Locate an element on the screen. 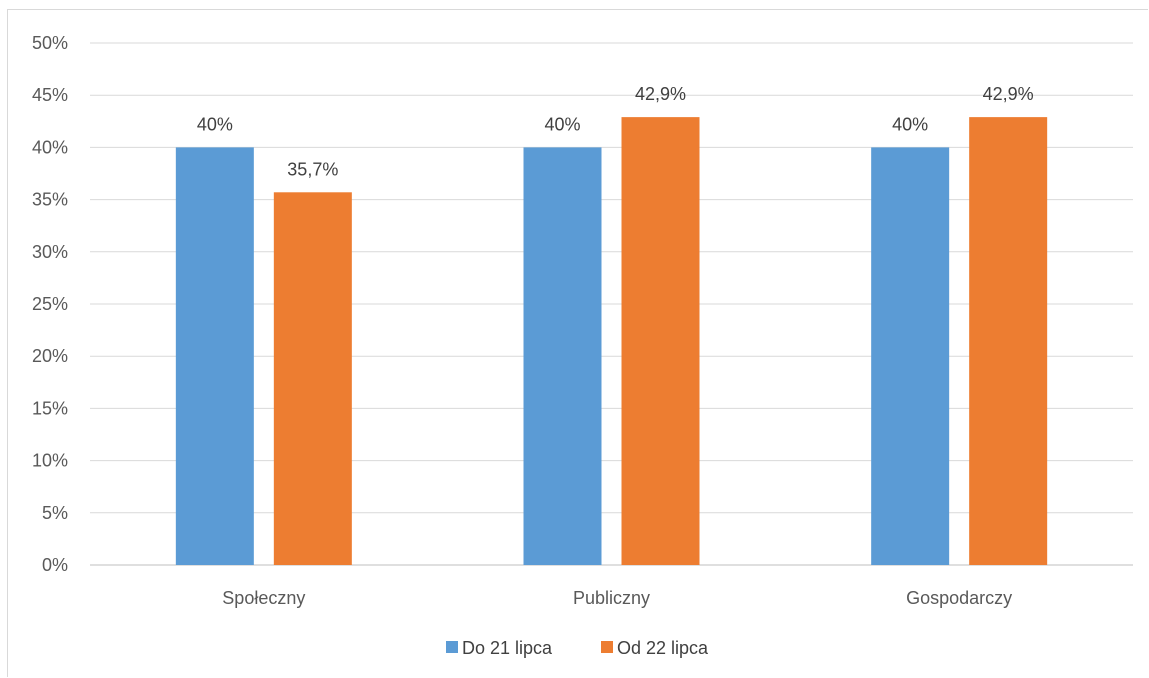 The image size is (1149, 678). y-tick-label: 20% is located at coordinates (50, 356).